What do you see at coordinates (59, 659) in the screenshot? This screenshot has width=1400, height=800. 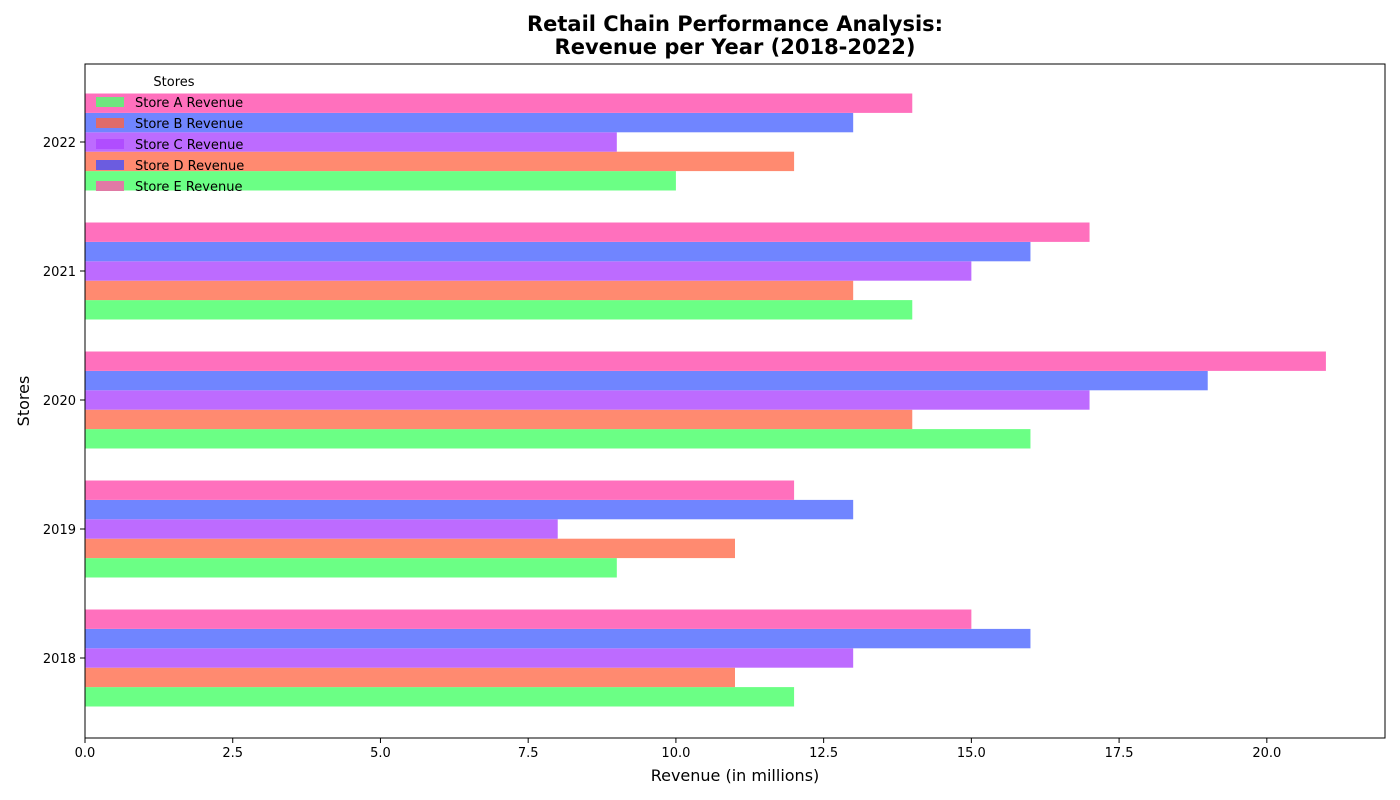 I see `y-tick-label-2018: 2018` at bounding box center [59, 659].